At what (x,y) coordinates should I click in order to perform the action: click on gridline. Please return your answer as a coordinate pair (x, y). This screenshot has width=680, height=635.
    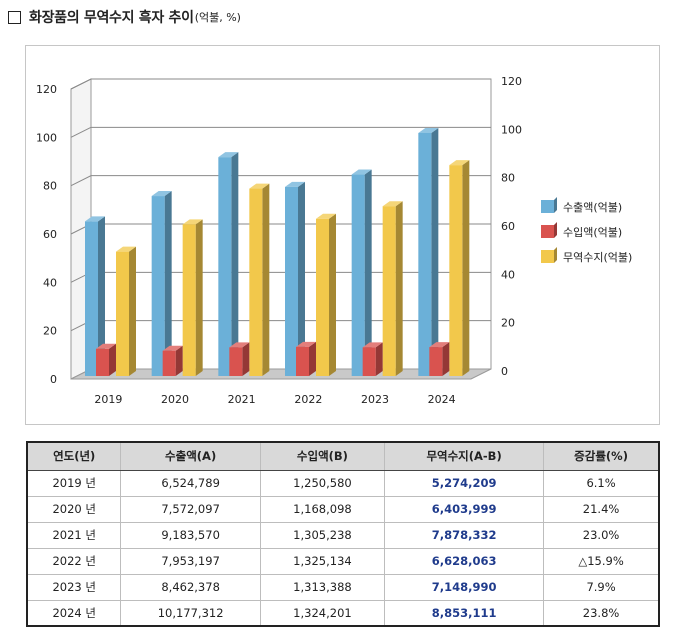
    Looking at the image, I should click on (280, 132).